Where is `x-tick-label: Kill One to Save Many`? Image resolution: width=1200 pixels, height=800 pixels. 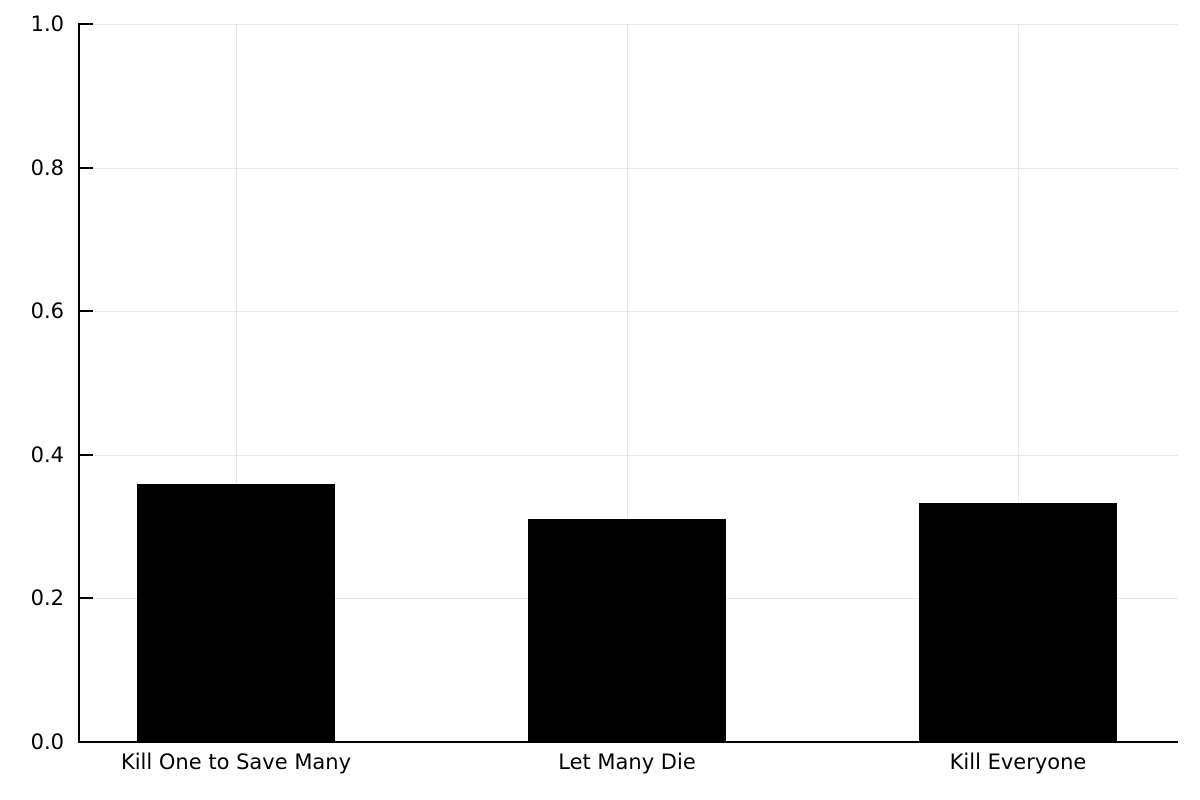
x-tick-label: Kill One to Save Many is located at coordinates (236, 762).